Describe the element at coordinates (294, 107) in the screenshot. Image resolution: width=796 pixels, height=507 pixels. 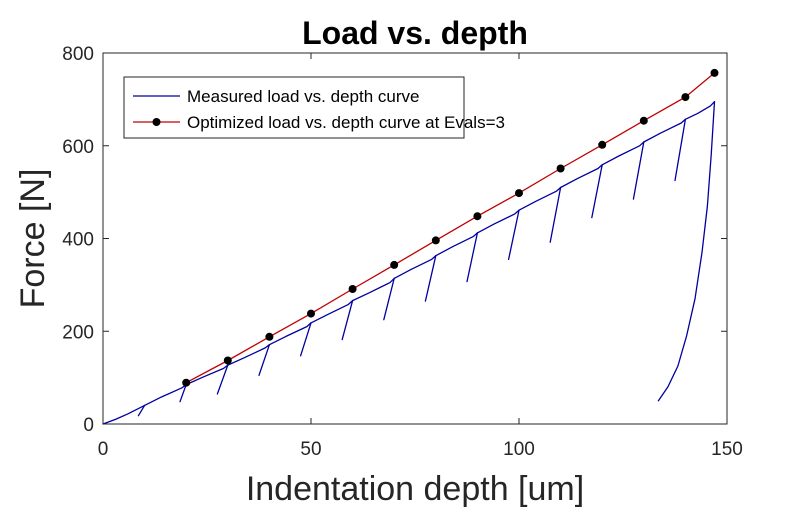
I see `legend-box` at that location.